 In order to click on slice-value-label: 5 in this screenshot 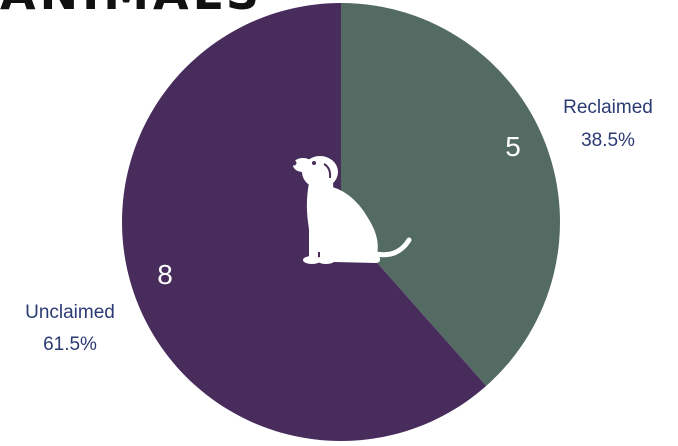, I will do `click(513, 146)`.